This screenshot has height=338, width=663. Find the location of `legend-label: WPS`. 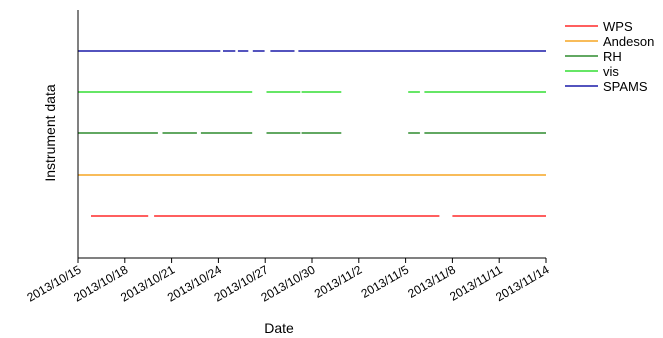

legend-label: WPS is located at coordinates (618, 26).